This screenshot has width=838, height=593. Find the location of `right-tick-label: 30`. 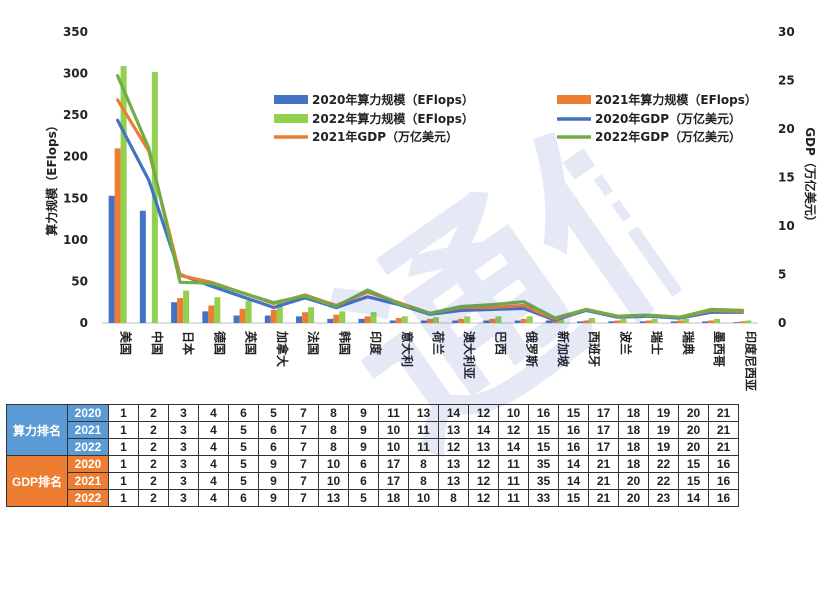

right-tick-label: 30 is located at coordinates (786, 32).